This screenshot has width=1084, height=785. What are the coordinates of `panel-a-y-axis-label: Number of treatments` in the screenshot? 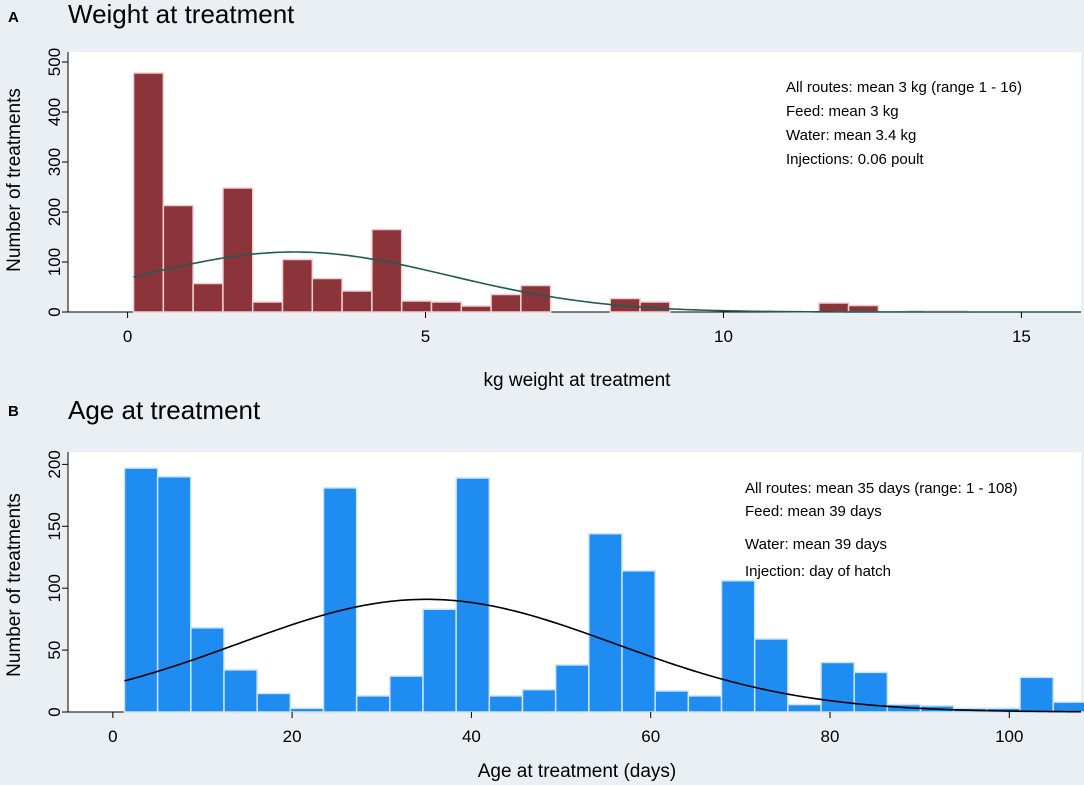 It's located at (14, 180).